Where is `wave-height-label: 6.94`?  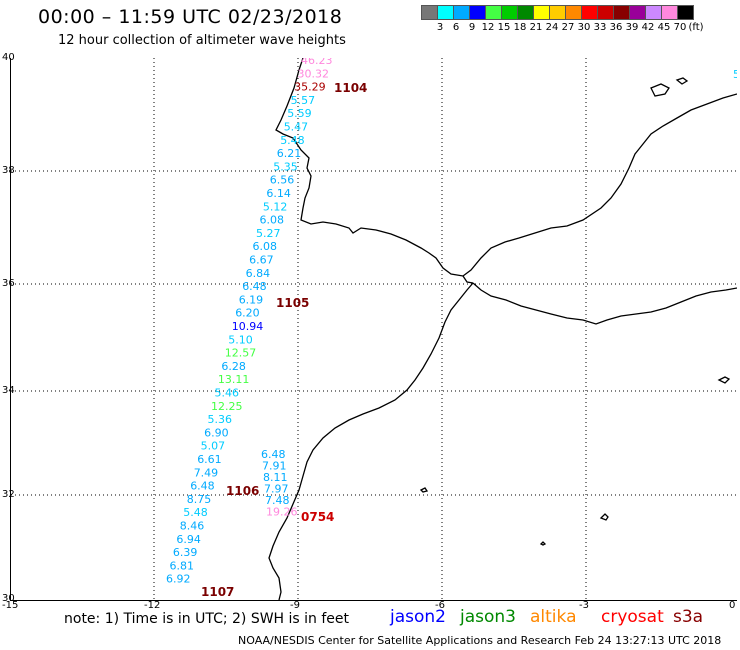 wave-height-label: 6.94 is located at coordinates (188, 539).